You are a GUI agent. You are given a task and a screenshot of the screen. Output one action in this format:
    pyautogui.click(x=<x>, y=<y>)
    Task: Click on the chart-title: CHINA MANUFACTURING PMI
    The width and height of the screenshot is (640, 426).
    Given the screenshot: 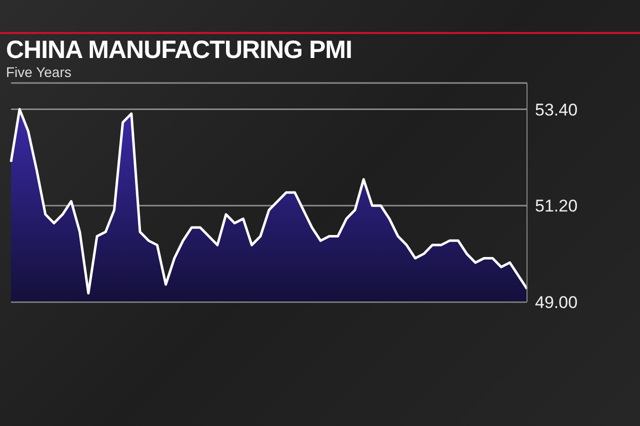 What is the action you would take?
    pyautogui.click(x=179, y=50)
    